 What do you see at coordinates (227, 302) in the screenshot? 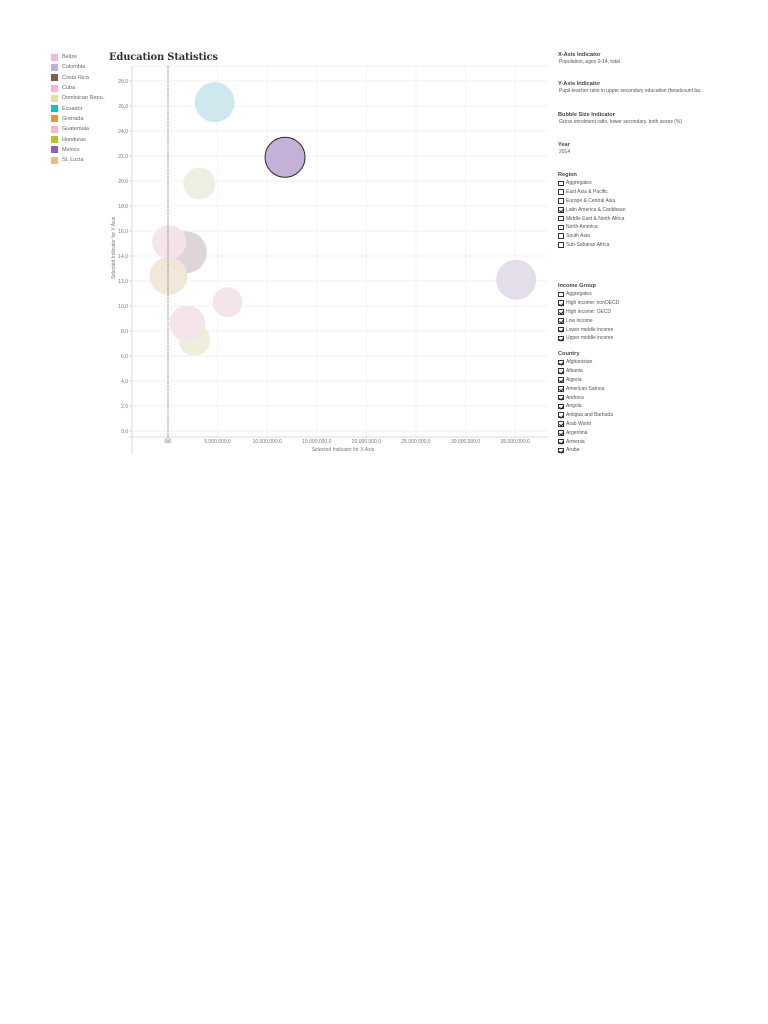
I see `bubble-guatemala` at bounding box center [227, 302].